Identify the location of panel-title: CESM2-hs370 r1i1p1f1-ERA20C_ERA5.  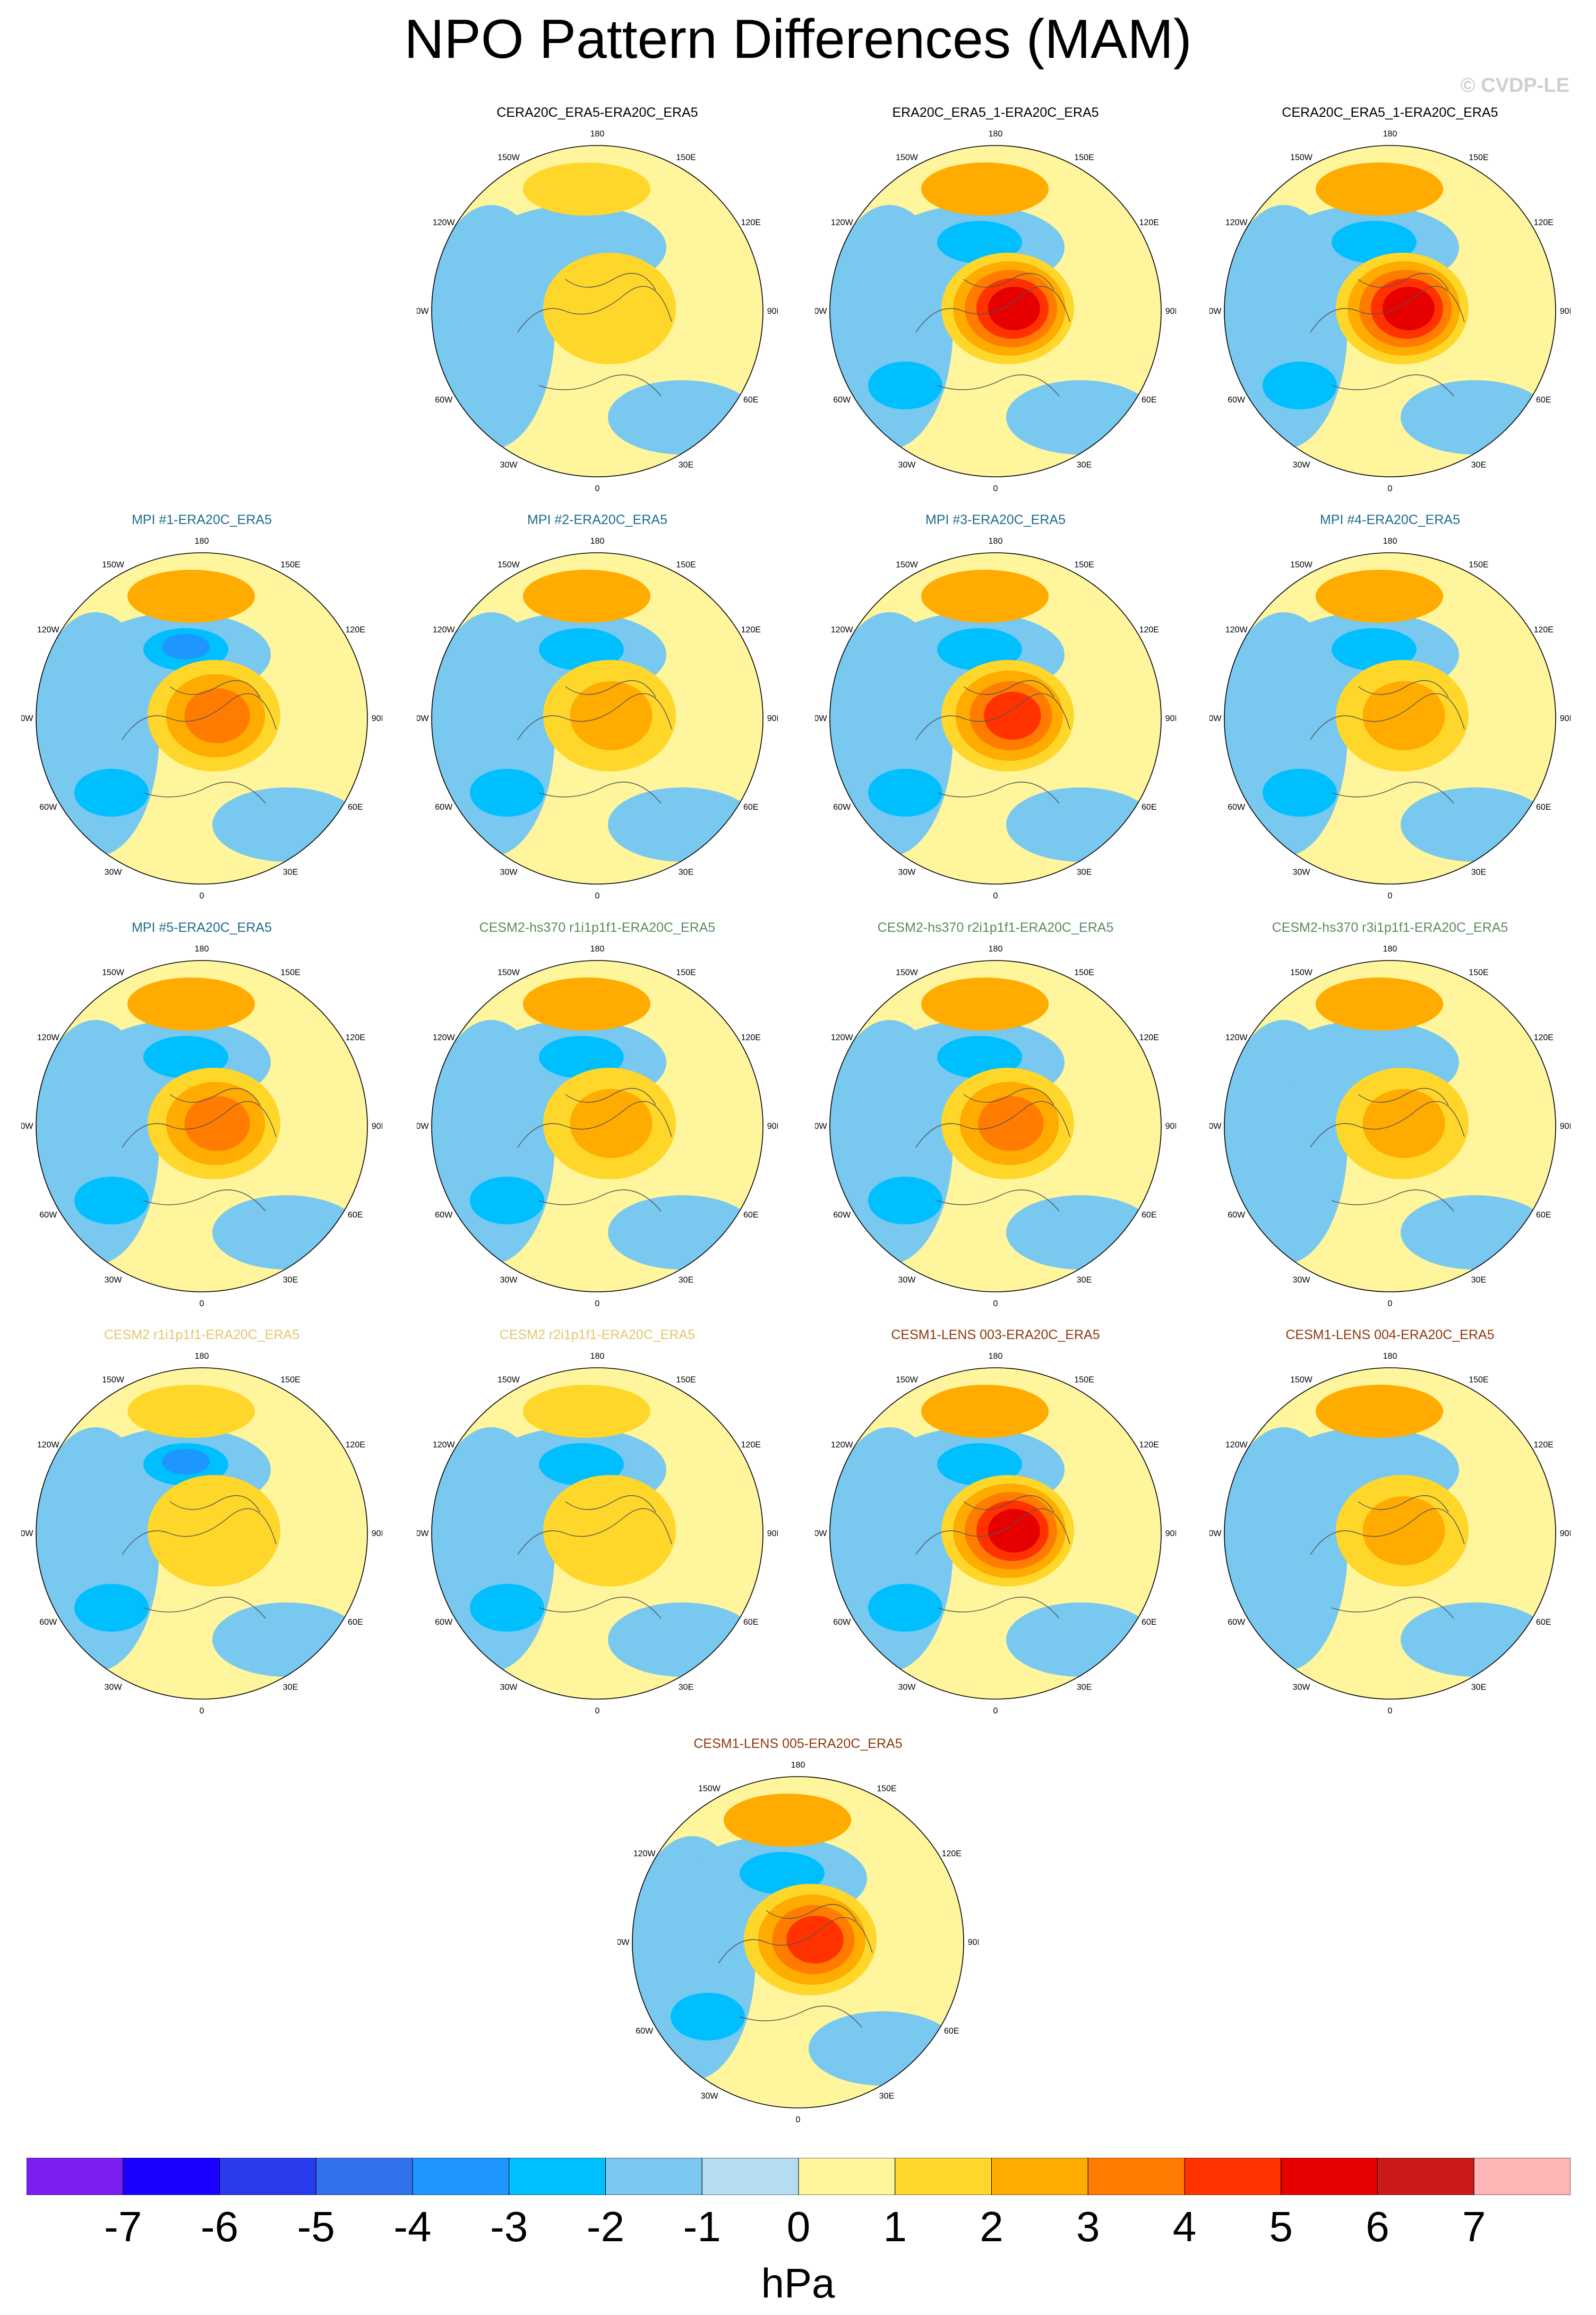
(597, 927).